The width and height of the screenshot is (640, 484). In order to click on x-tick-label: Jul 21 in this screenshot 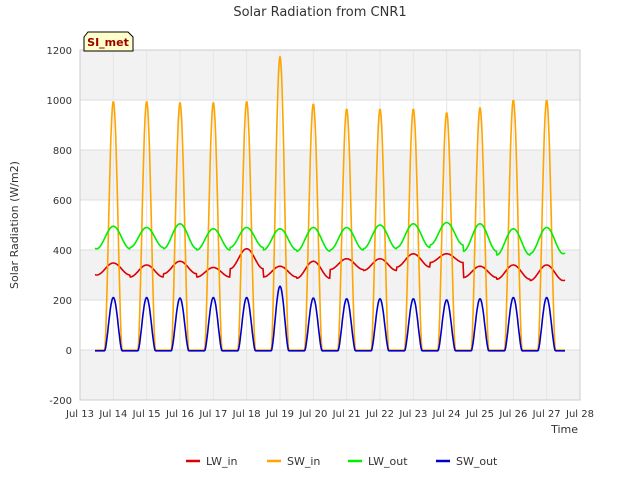, I will do `click(346, 414)`.